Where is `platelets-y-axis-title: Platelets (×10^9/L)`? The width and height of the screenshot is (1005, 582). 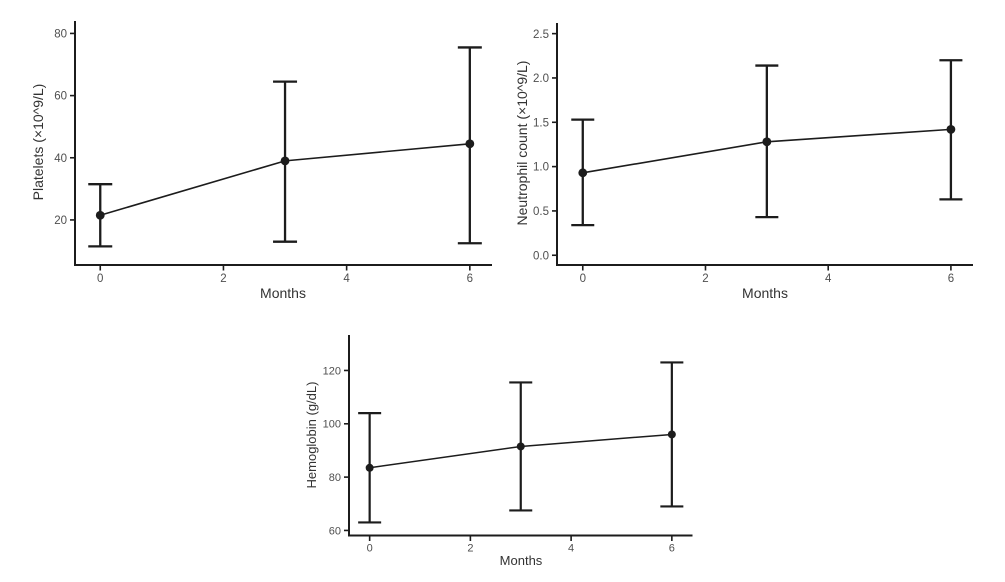
platelets-y-axis-title: Platelets (×10^9/L) is located at coordinates (38, 142).